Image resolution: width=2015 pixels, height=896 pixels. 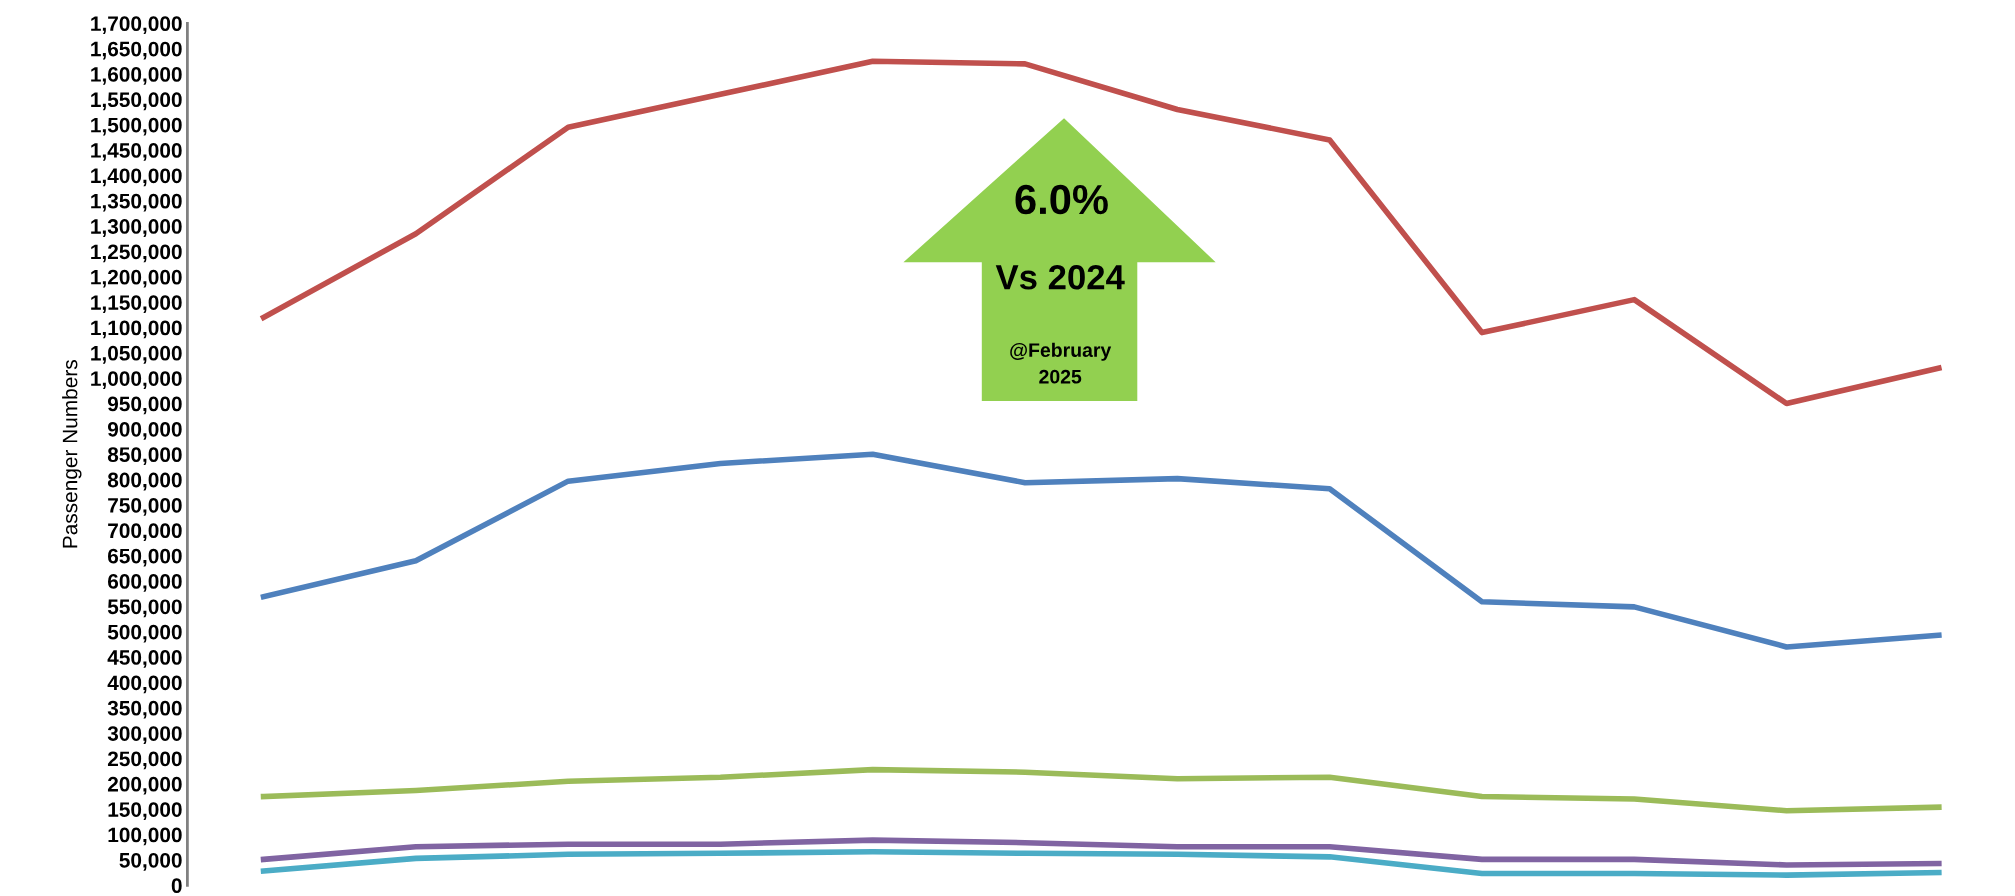 I want to click on annotation: @February 2025, so click(x=1061, y=363).